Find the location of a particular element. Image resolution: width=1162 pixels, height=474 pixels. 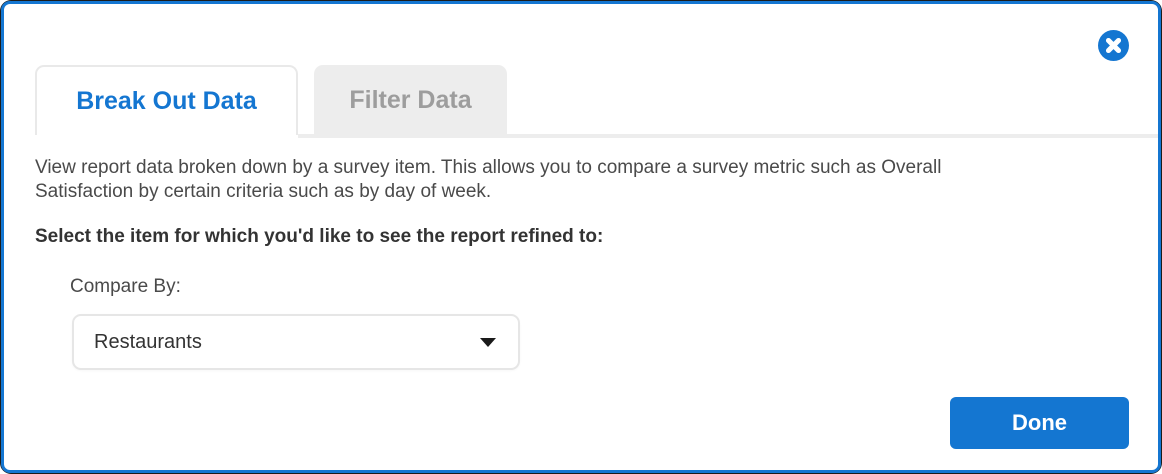

compare-by-label: Compare By: is located at coordinates (125, 286).